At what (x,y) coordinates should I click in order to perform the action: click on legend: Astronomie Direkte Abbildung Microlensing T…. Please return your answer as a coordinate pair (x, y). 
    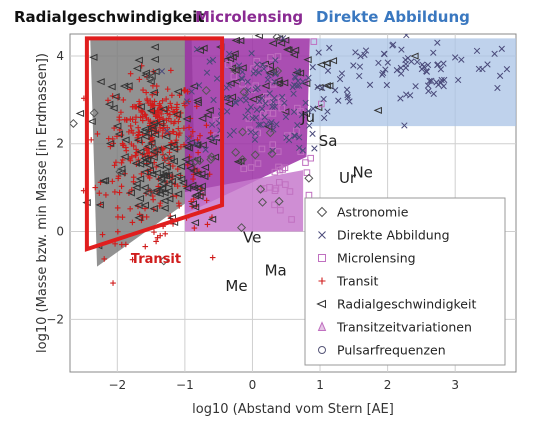
    Looking at the image, I should click on (405, 281).